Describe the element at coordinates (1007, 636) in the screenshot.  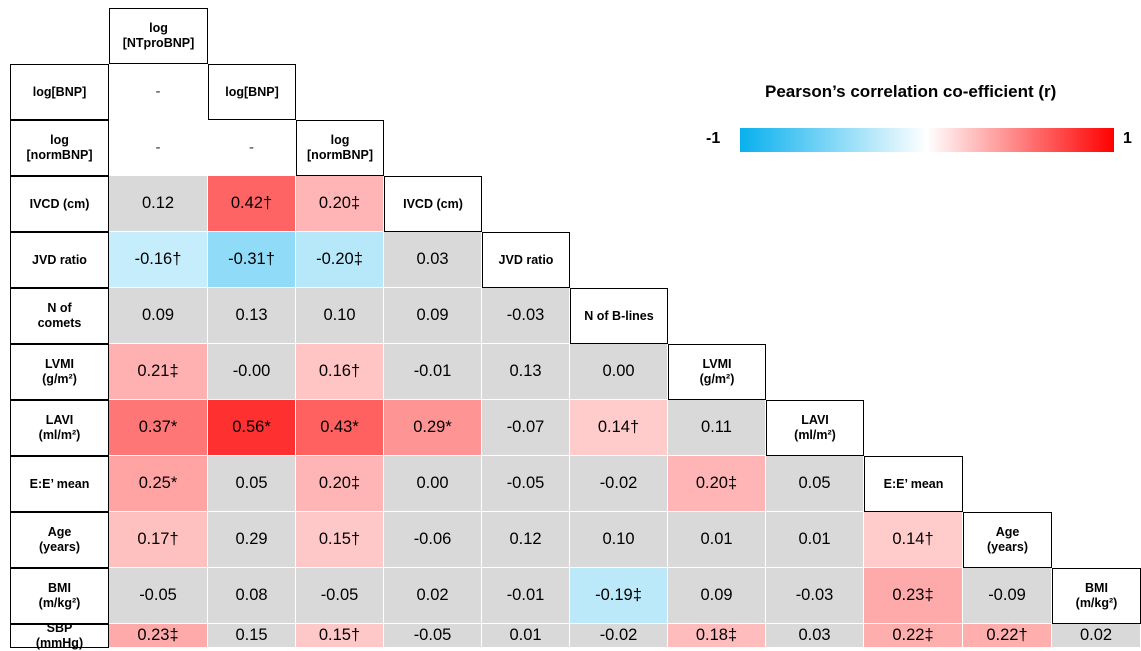
I see `heatmap-cell: 0.22†` at that location.